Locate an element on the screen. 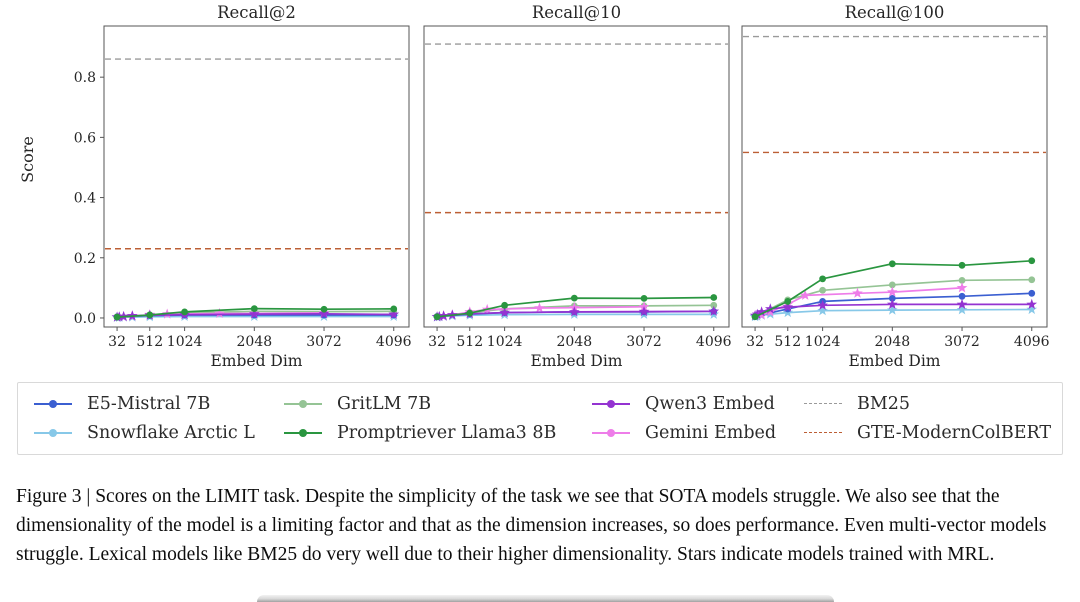 The image size is (1080, 602). chart-title: Recall@100 is located at coordinates (895, 12).